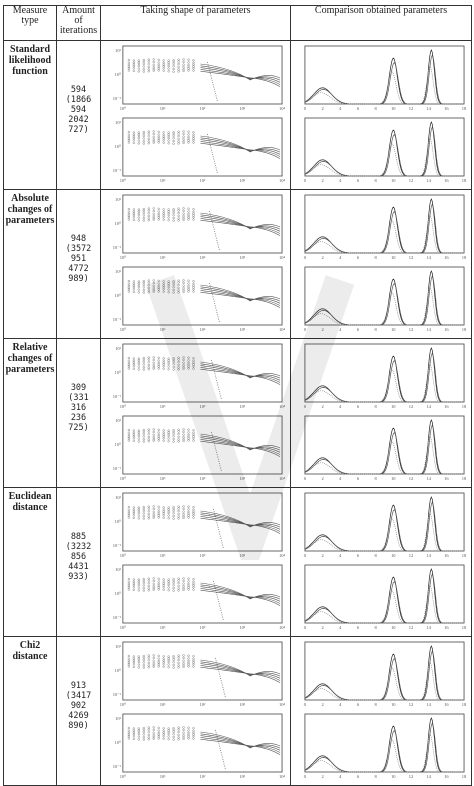 This screenshot has height=786, width=474. I want to click on header-taking-shape: Taking shape of parameters, so click(195, 23).